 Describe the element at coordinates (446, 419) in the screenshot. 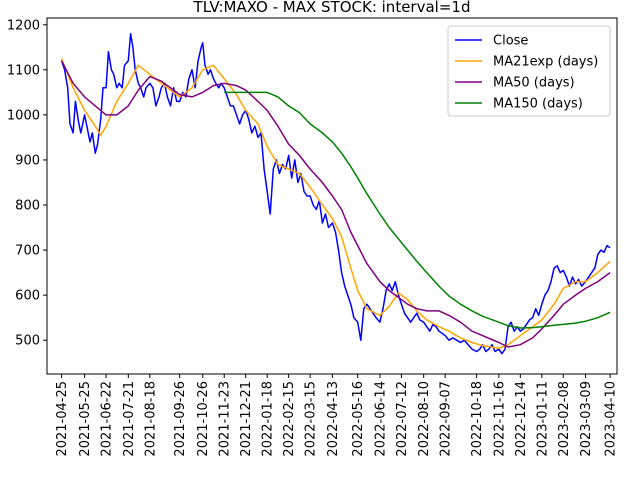

I see `x-tick-label: 2022-09-07` at that location.